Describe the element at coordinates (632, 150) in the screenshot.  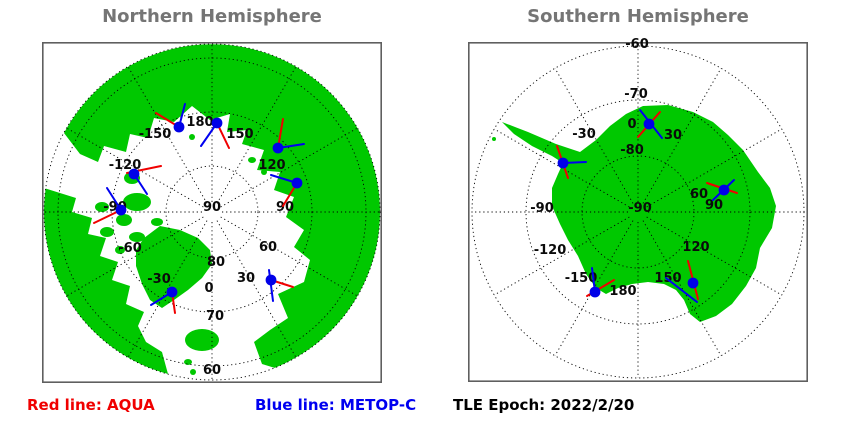
I see `graticule-label: -80` at that location.